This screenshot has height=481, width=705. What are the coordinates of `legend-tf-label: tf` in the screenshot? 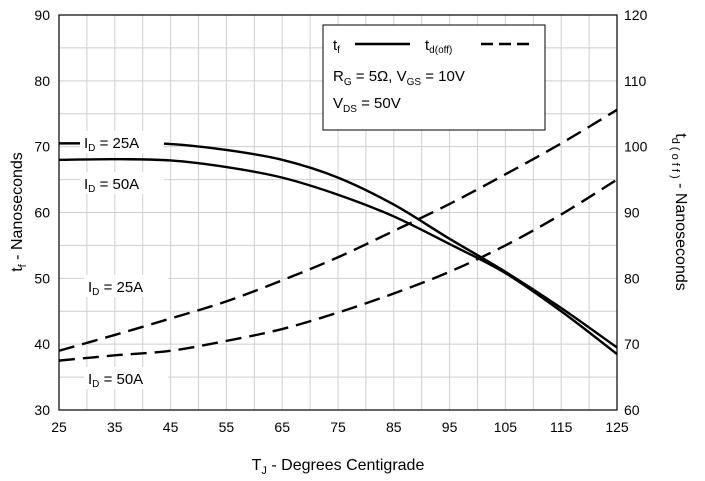 It's located at (336, 46).